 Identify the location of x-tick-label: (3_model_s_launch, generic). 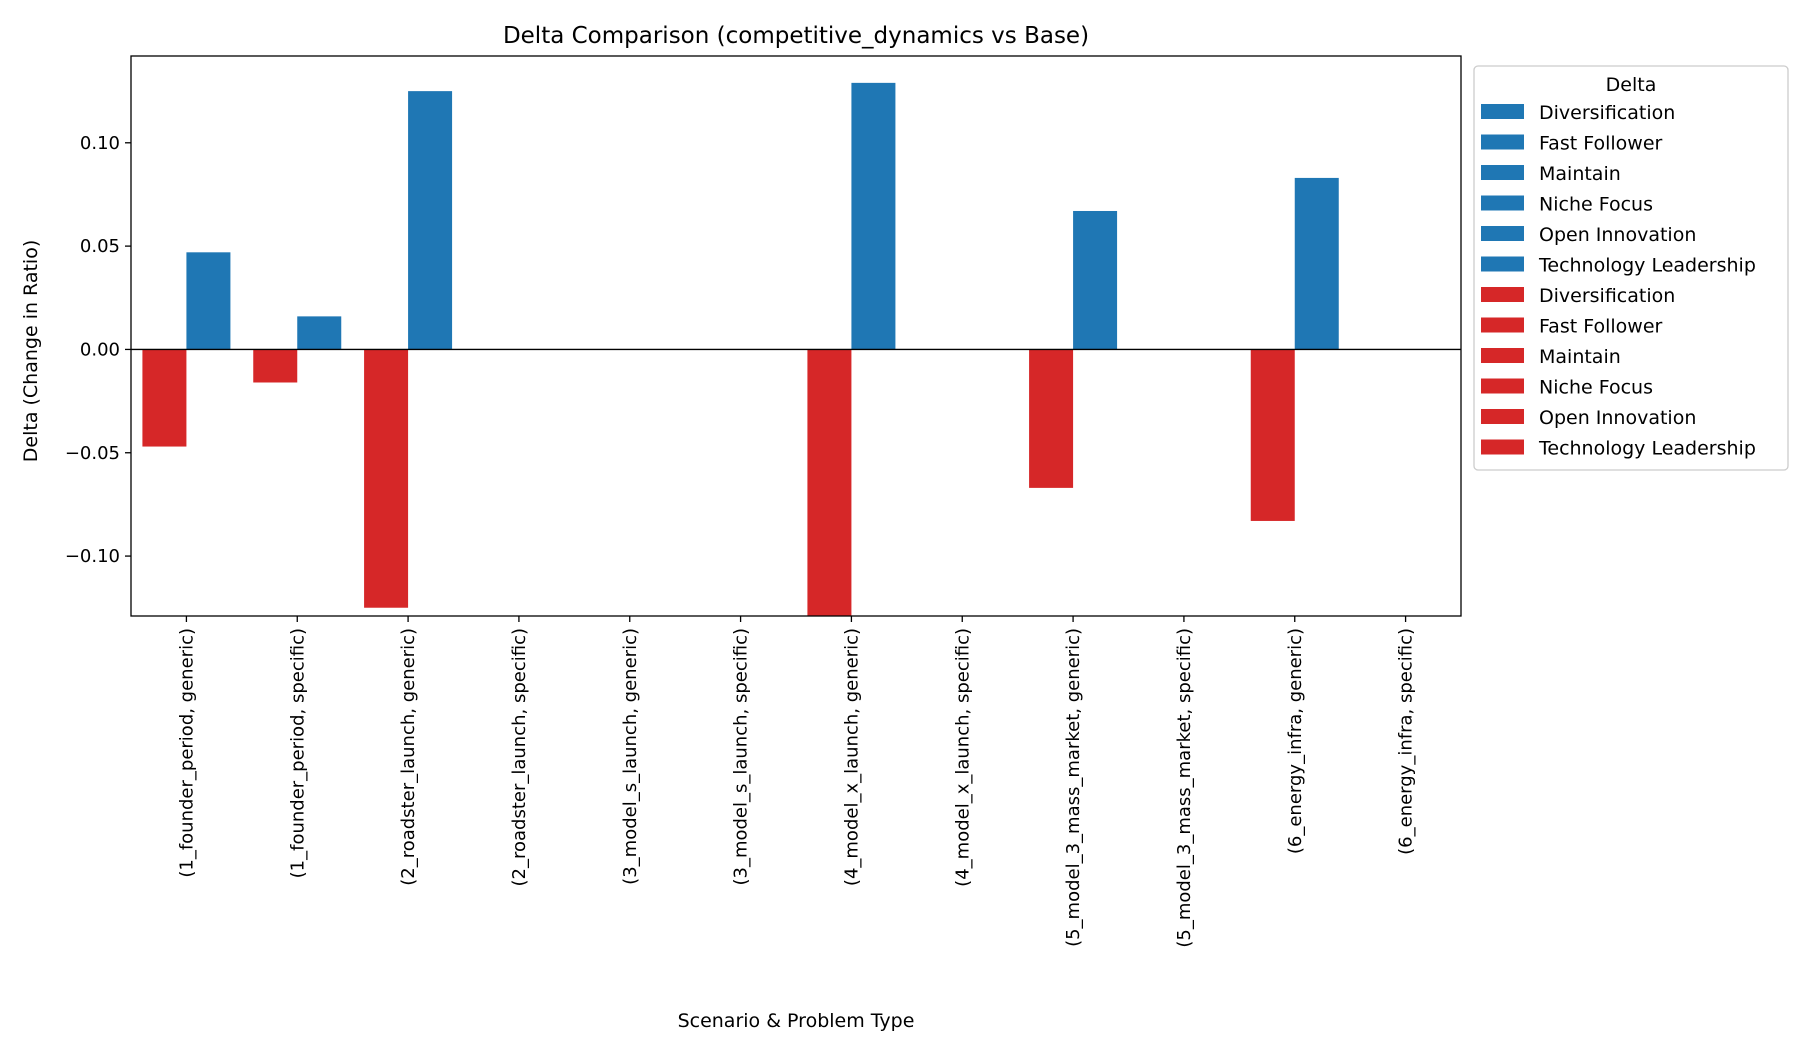
(630, 756).